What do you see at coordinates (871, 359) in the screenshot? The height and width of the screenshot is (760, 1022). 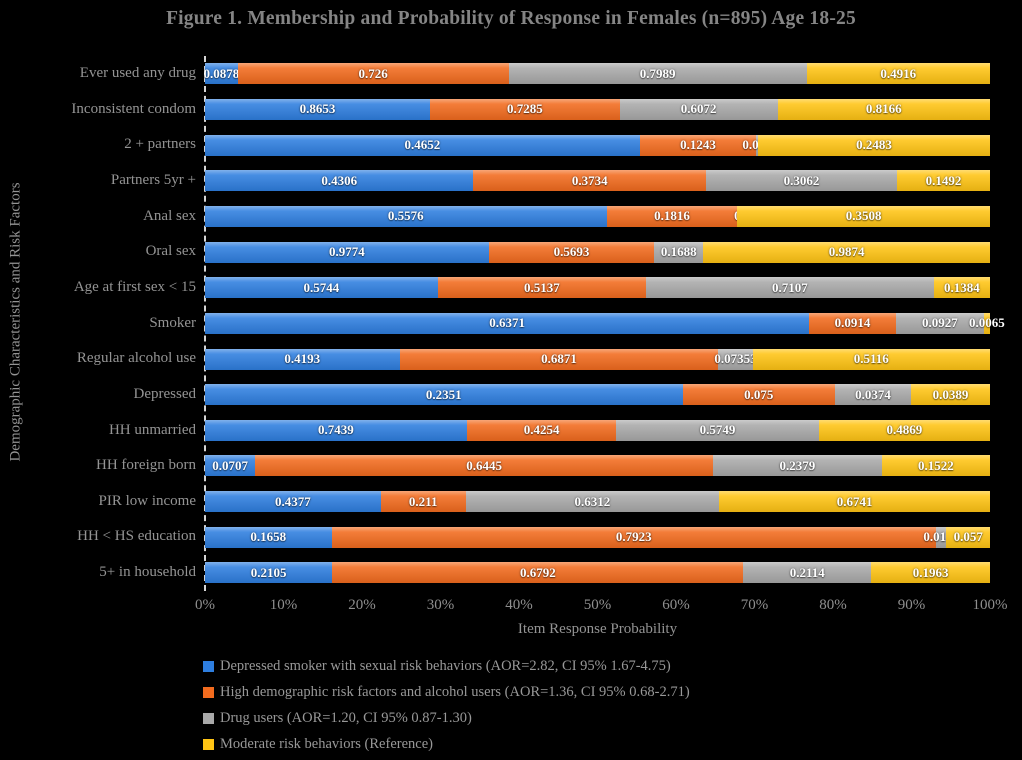 I see `bar-value-label: 0.5116` at bounding box center [871, 359].